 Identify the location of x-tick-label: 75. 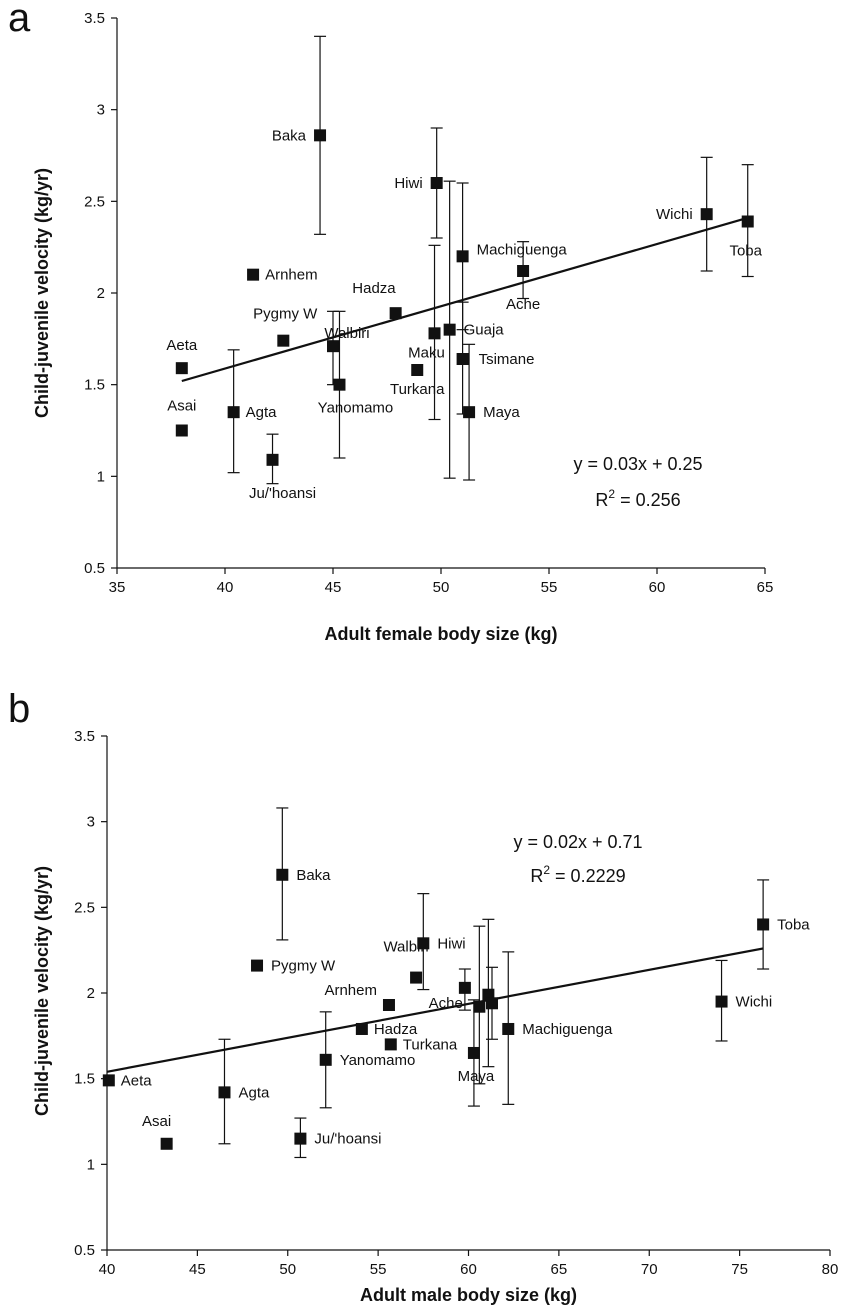
(739, 1269).